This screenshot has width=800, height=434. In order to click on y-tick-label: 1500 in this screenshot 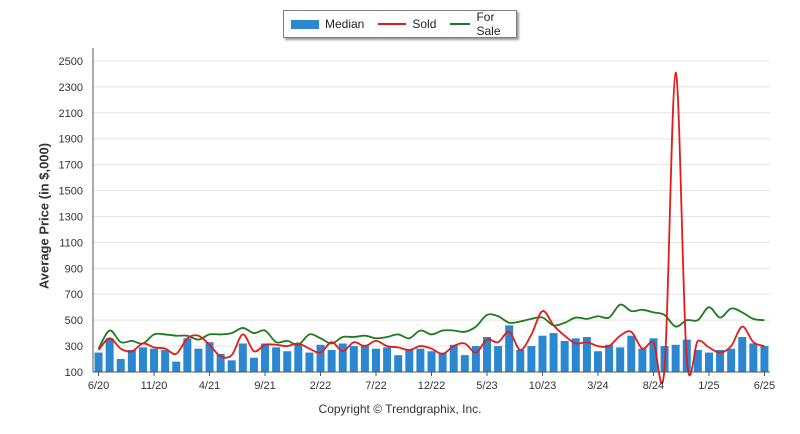, I will do `click(71, 192)`.